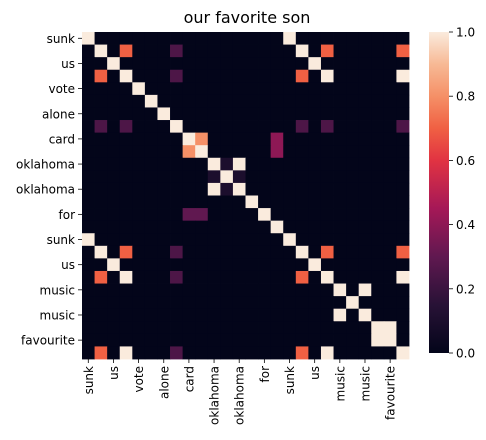 The width and height of the screenshot is (486, 440). I want to click on x-tick-label: favourite, so click(391, 393).